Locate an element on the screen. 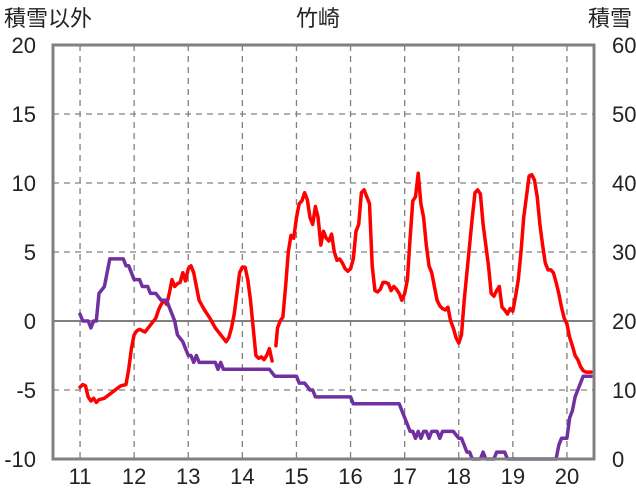 The height and width of the screenshot is (501, 636). chart-title: 竹崎 is located at coordinates (318, 19).